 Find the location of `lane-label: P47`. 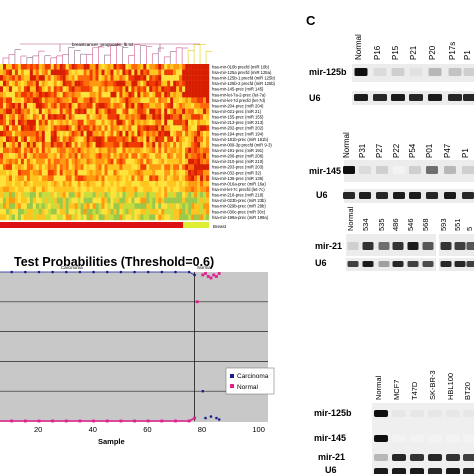

lane-label: P47 is located at coordinates (447, 150).